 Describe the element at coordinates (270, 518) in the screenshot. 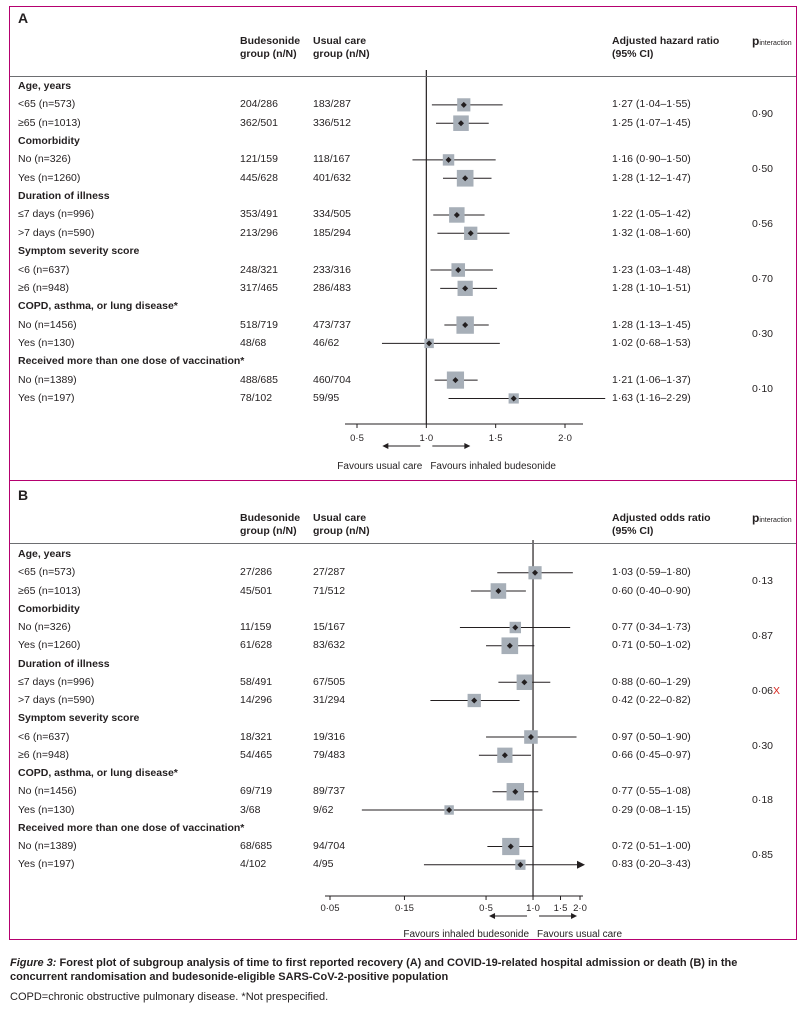

I see `header-budesonide: Budesonide` at that location.